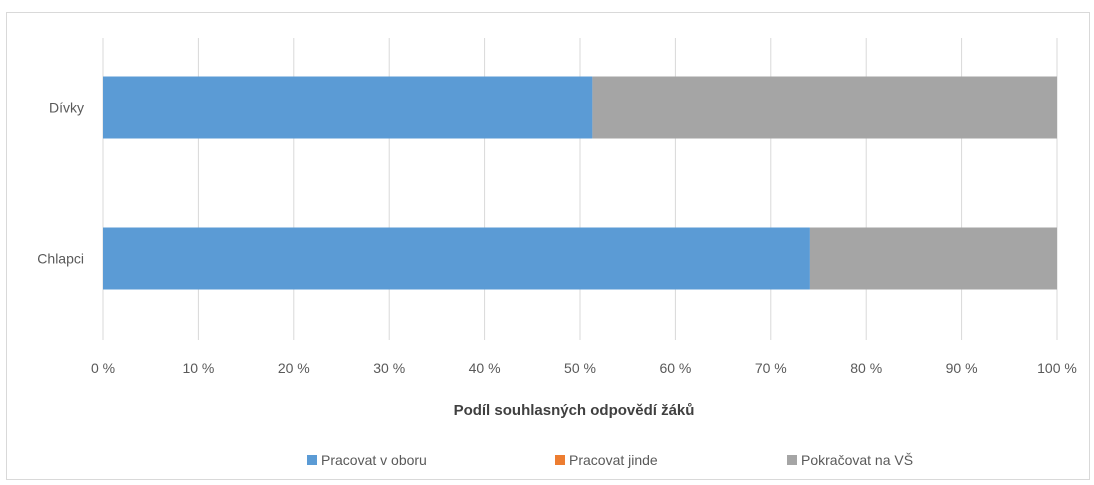  I want to click on category-label: Chlapci, so click(60, 259).